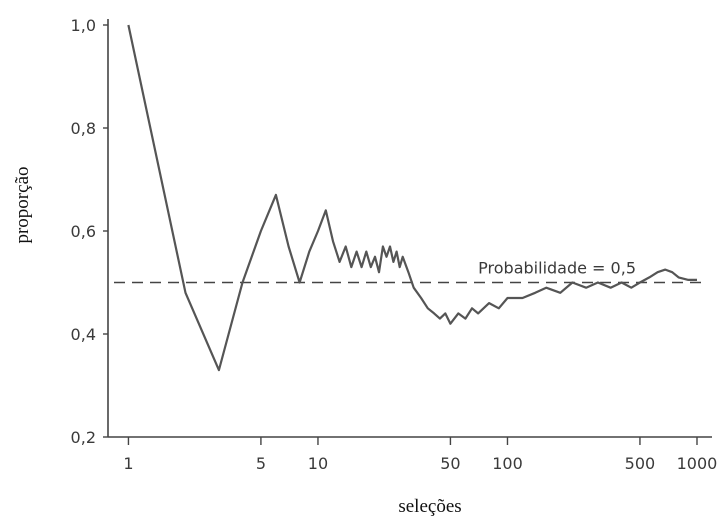  What do you see at coordinates (557, 268) in the screenshot?
I see `probability-annotation: Probabilidade = 0,5` at bounding box center [557, 268].